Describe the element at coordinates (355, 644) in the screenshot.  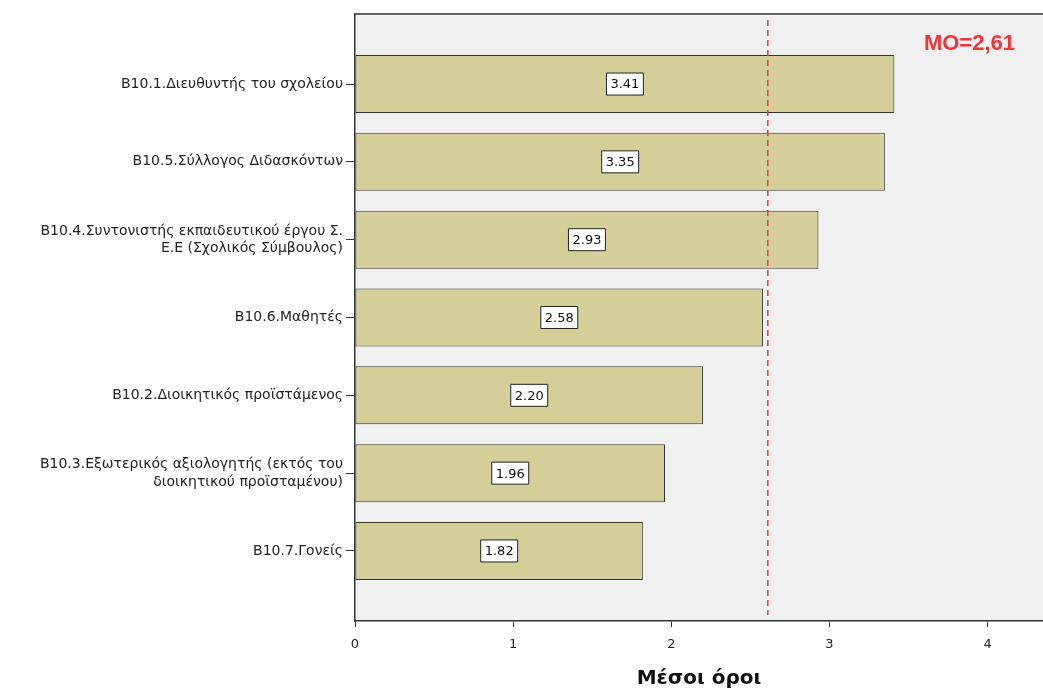
I see `x-tick-label: 0` at that location.